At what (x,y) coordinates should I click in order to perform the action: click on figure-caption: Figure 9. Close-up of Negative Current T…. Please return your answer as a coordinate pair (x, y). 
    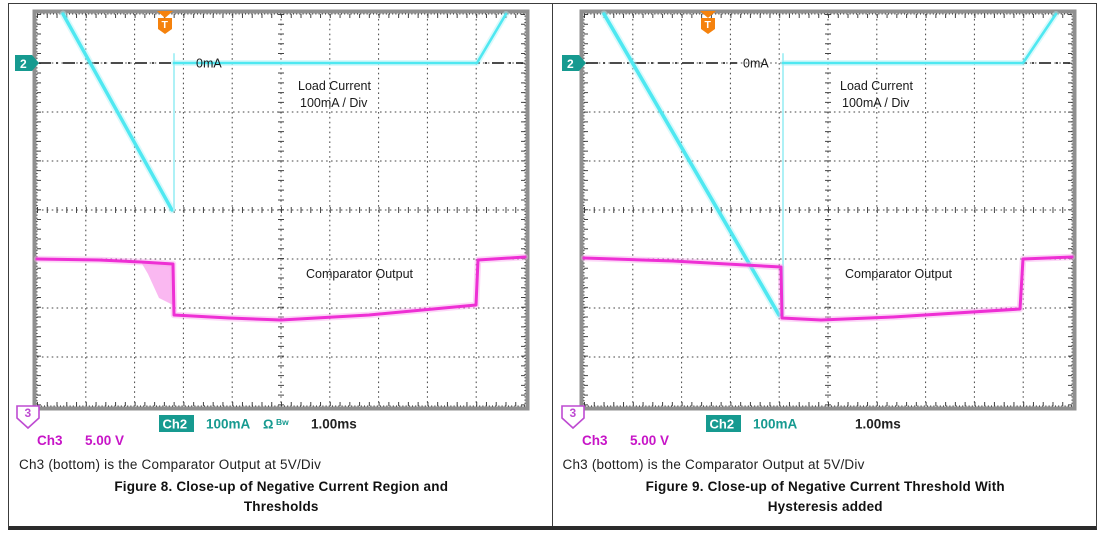
    Looking at the image, I should click on (826, 497).